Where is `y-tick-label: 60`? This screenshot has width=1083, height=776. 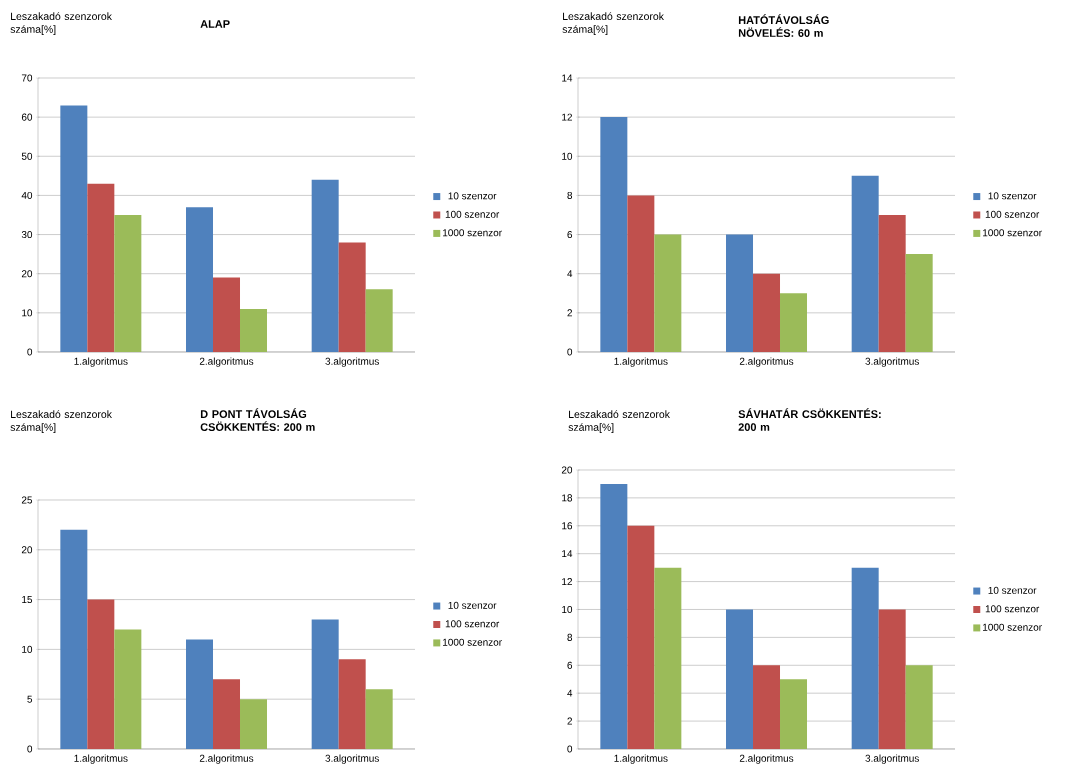
y-tick-label: 60 is located at coordinates (27, 117).